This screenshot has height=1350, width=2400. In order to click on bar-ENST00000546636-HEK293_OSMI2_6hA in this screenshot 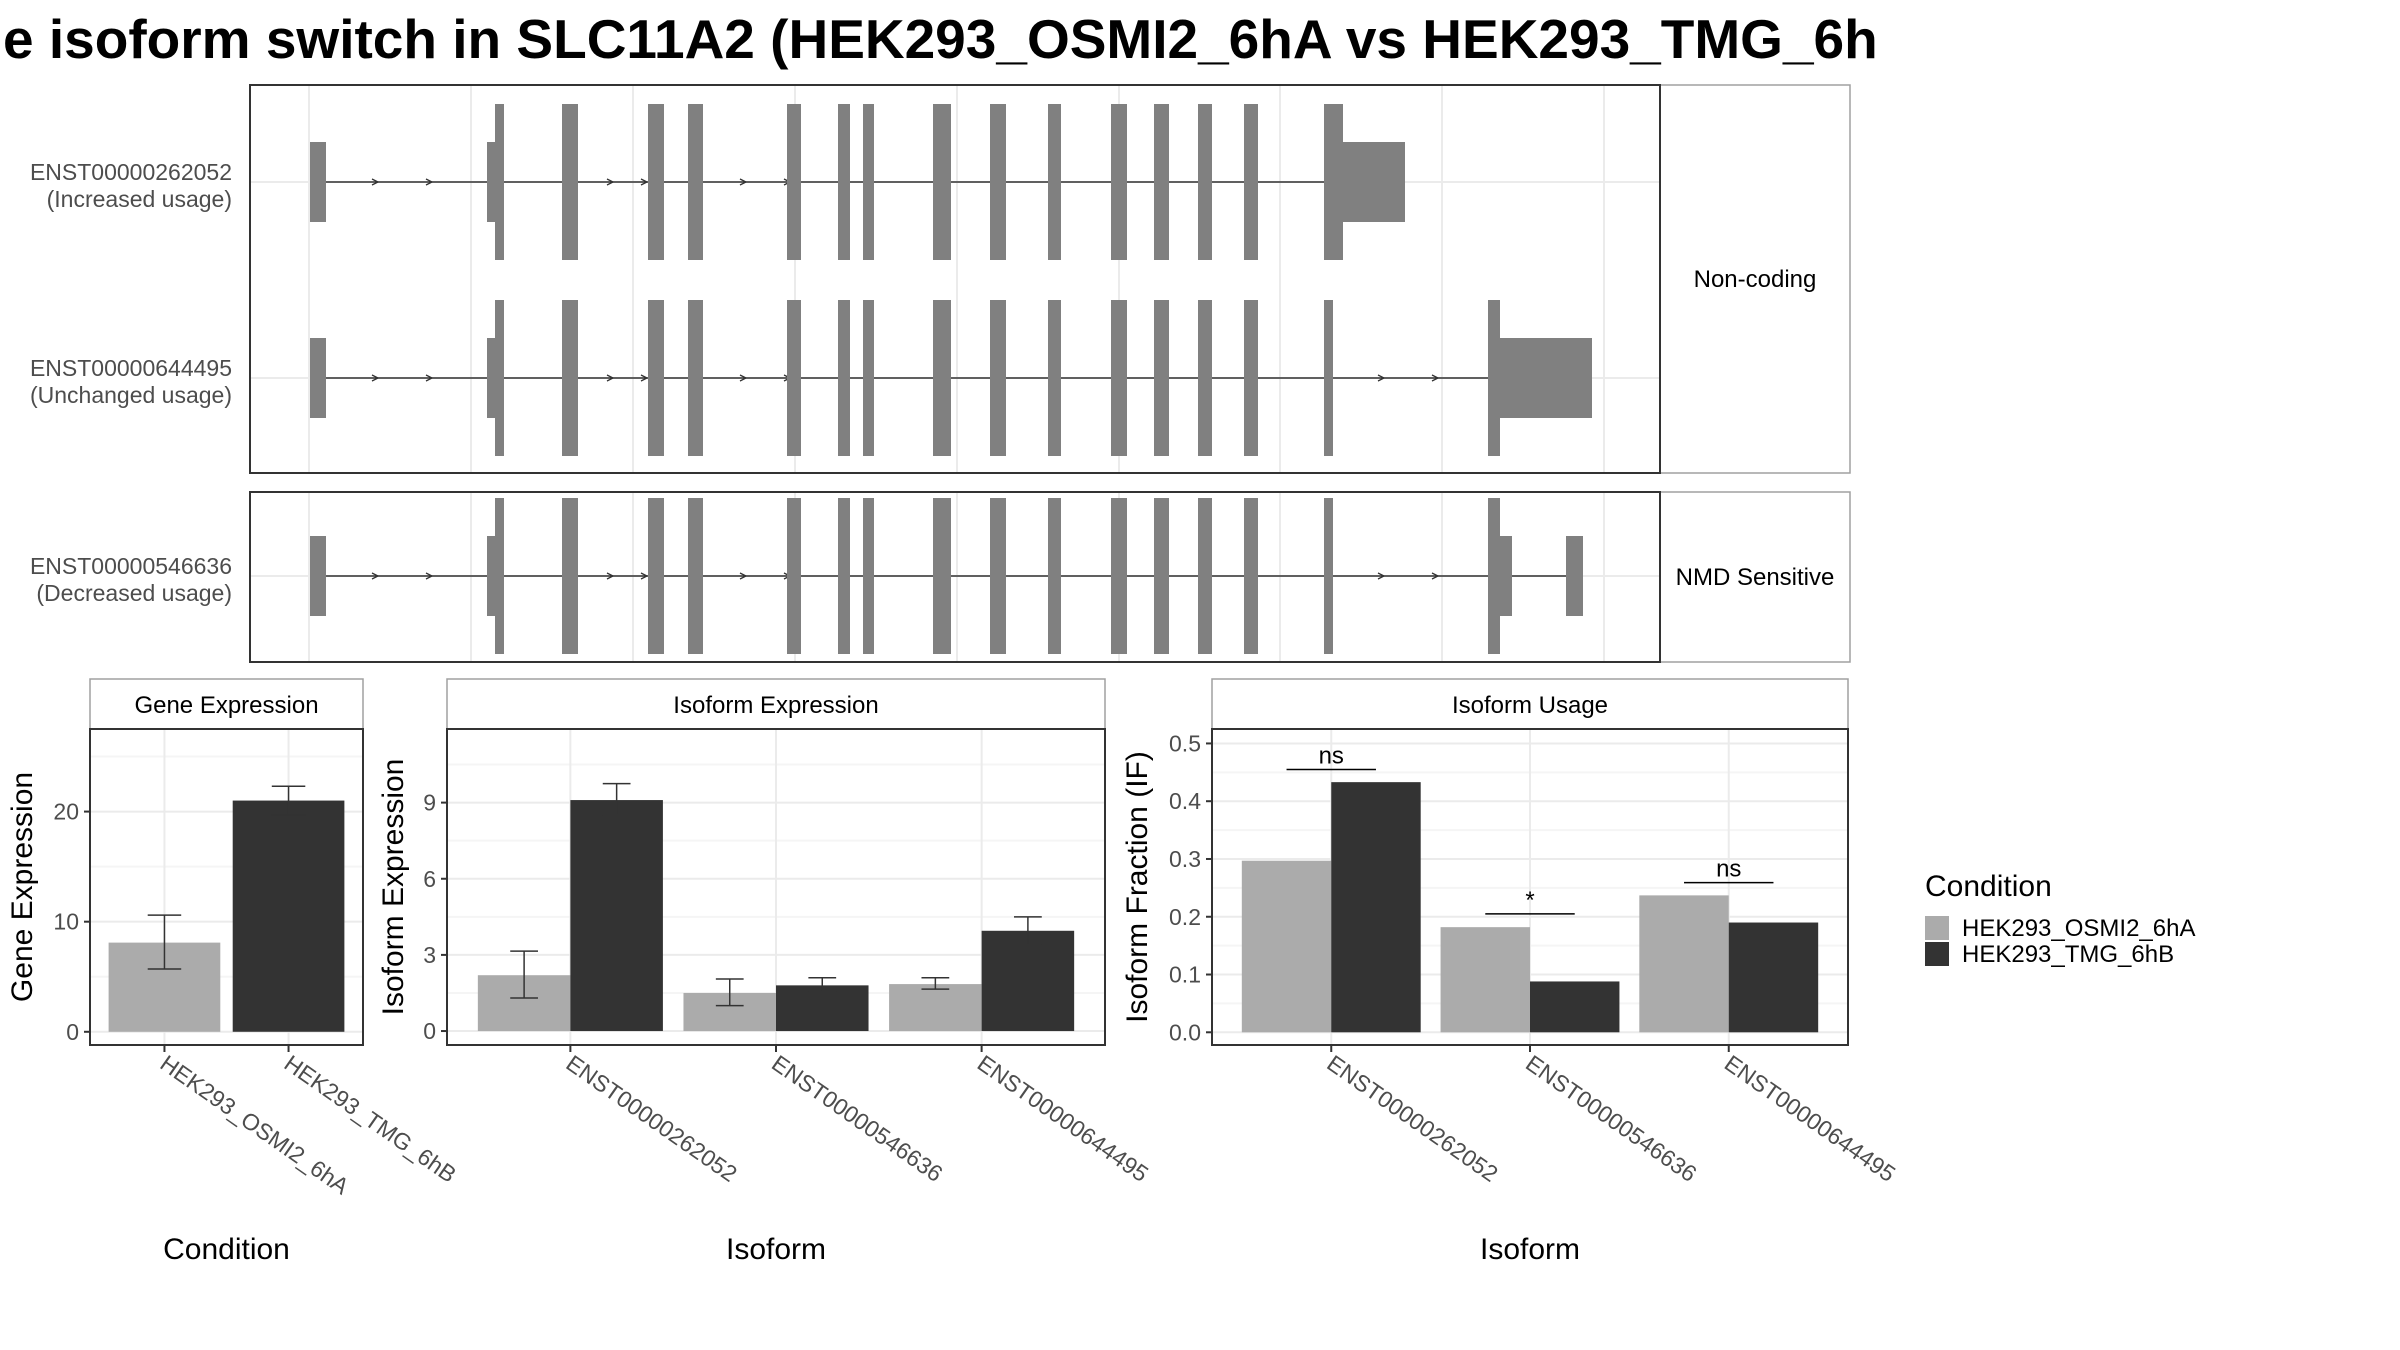, I will do `click(1485, 980)`.